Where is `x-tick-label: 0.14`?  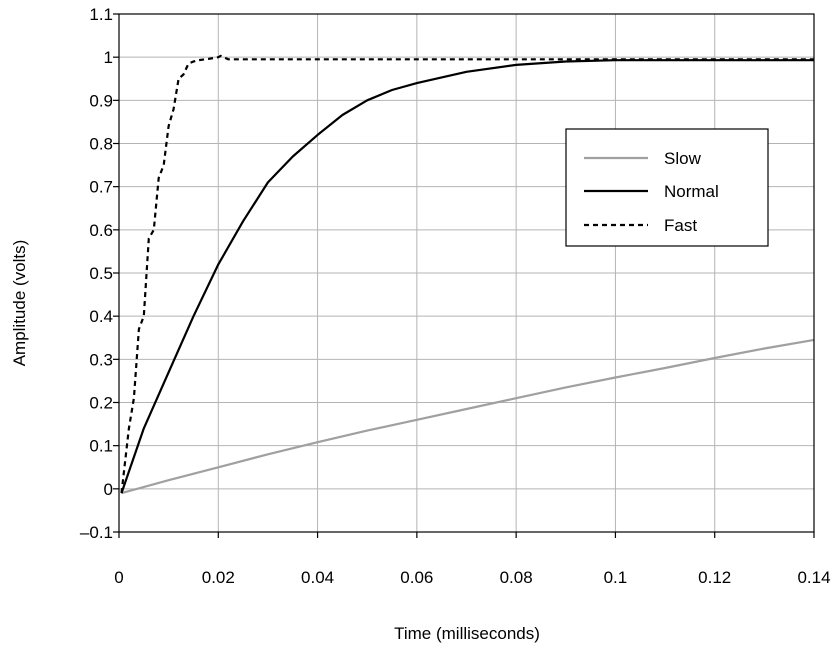 x-tick-label: 0.14 is located at coordinates (813, 577).